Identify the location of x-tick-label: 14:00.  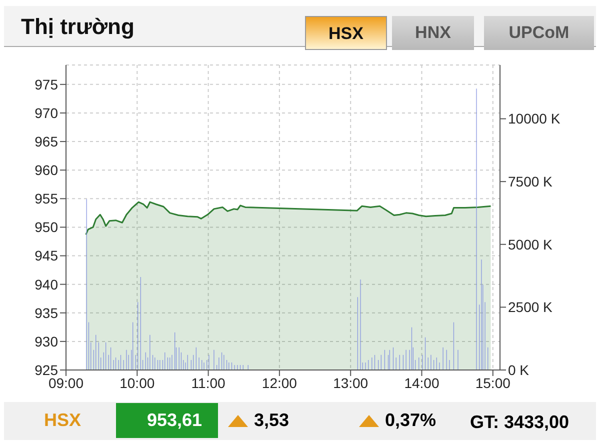
(422, 382).